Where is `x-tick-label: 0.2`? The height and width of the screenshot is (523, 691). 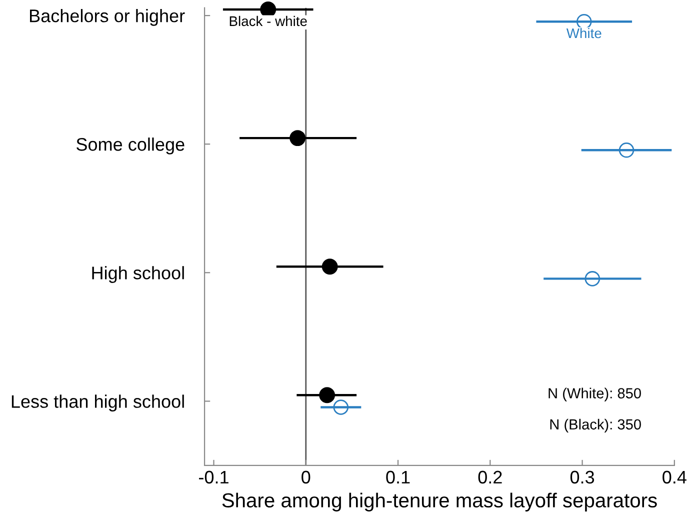 x-tick-label: 0.2 is located at coordinates (490, 477).